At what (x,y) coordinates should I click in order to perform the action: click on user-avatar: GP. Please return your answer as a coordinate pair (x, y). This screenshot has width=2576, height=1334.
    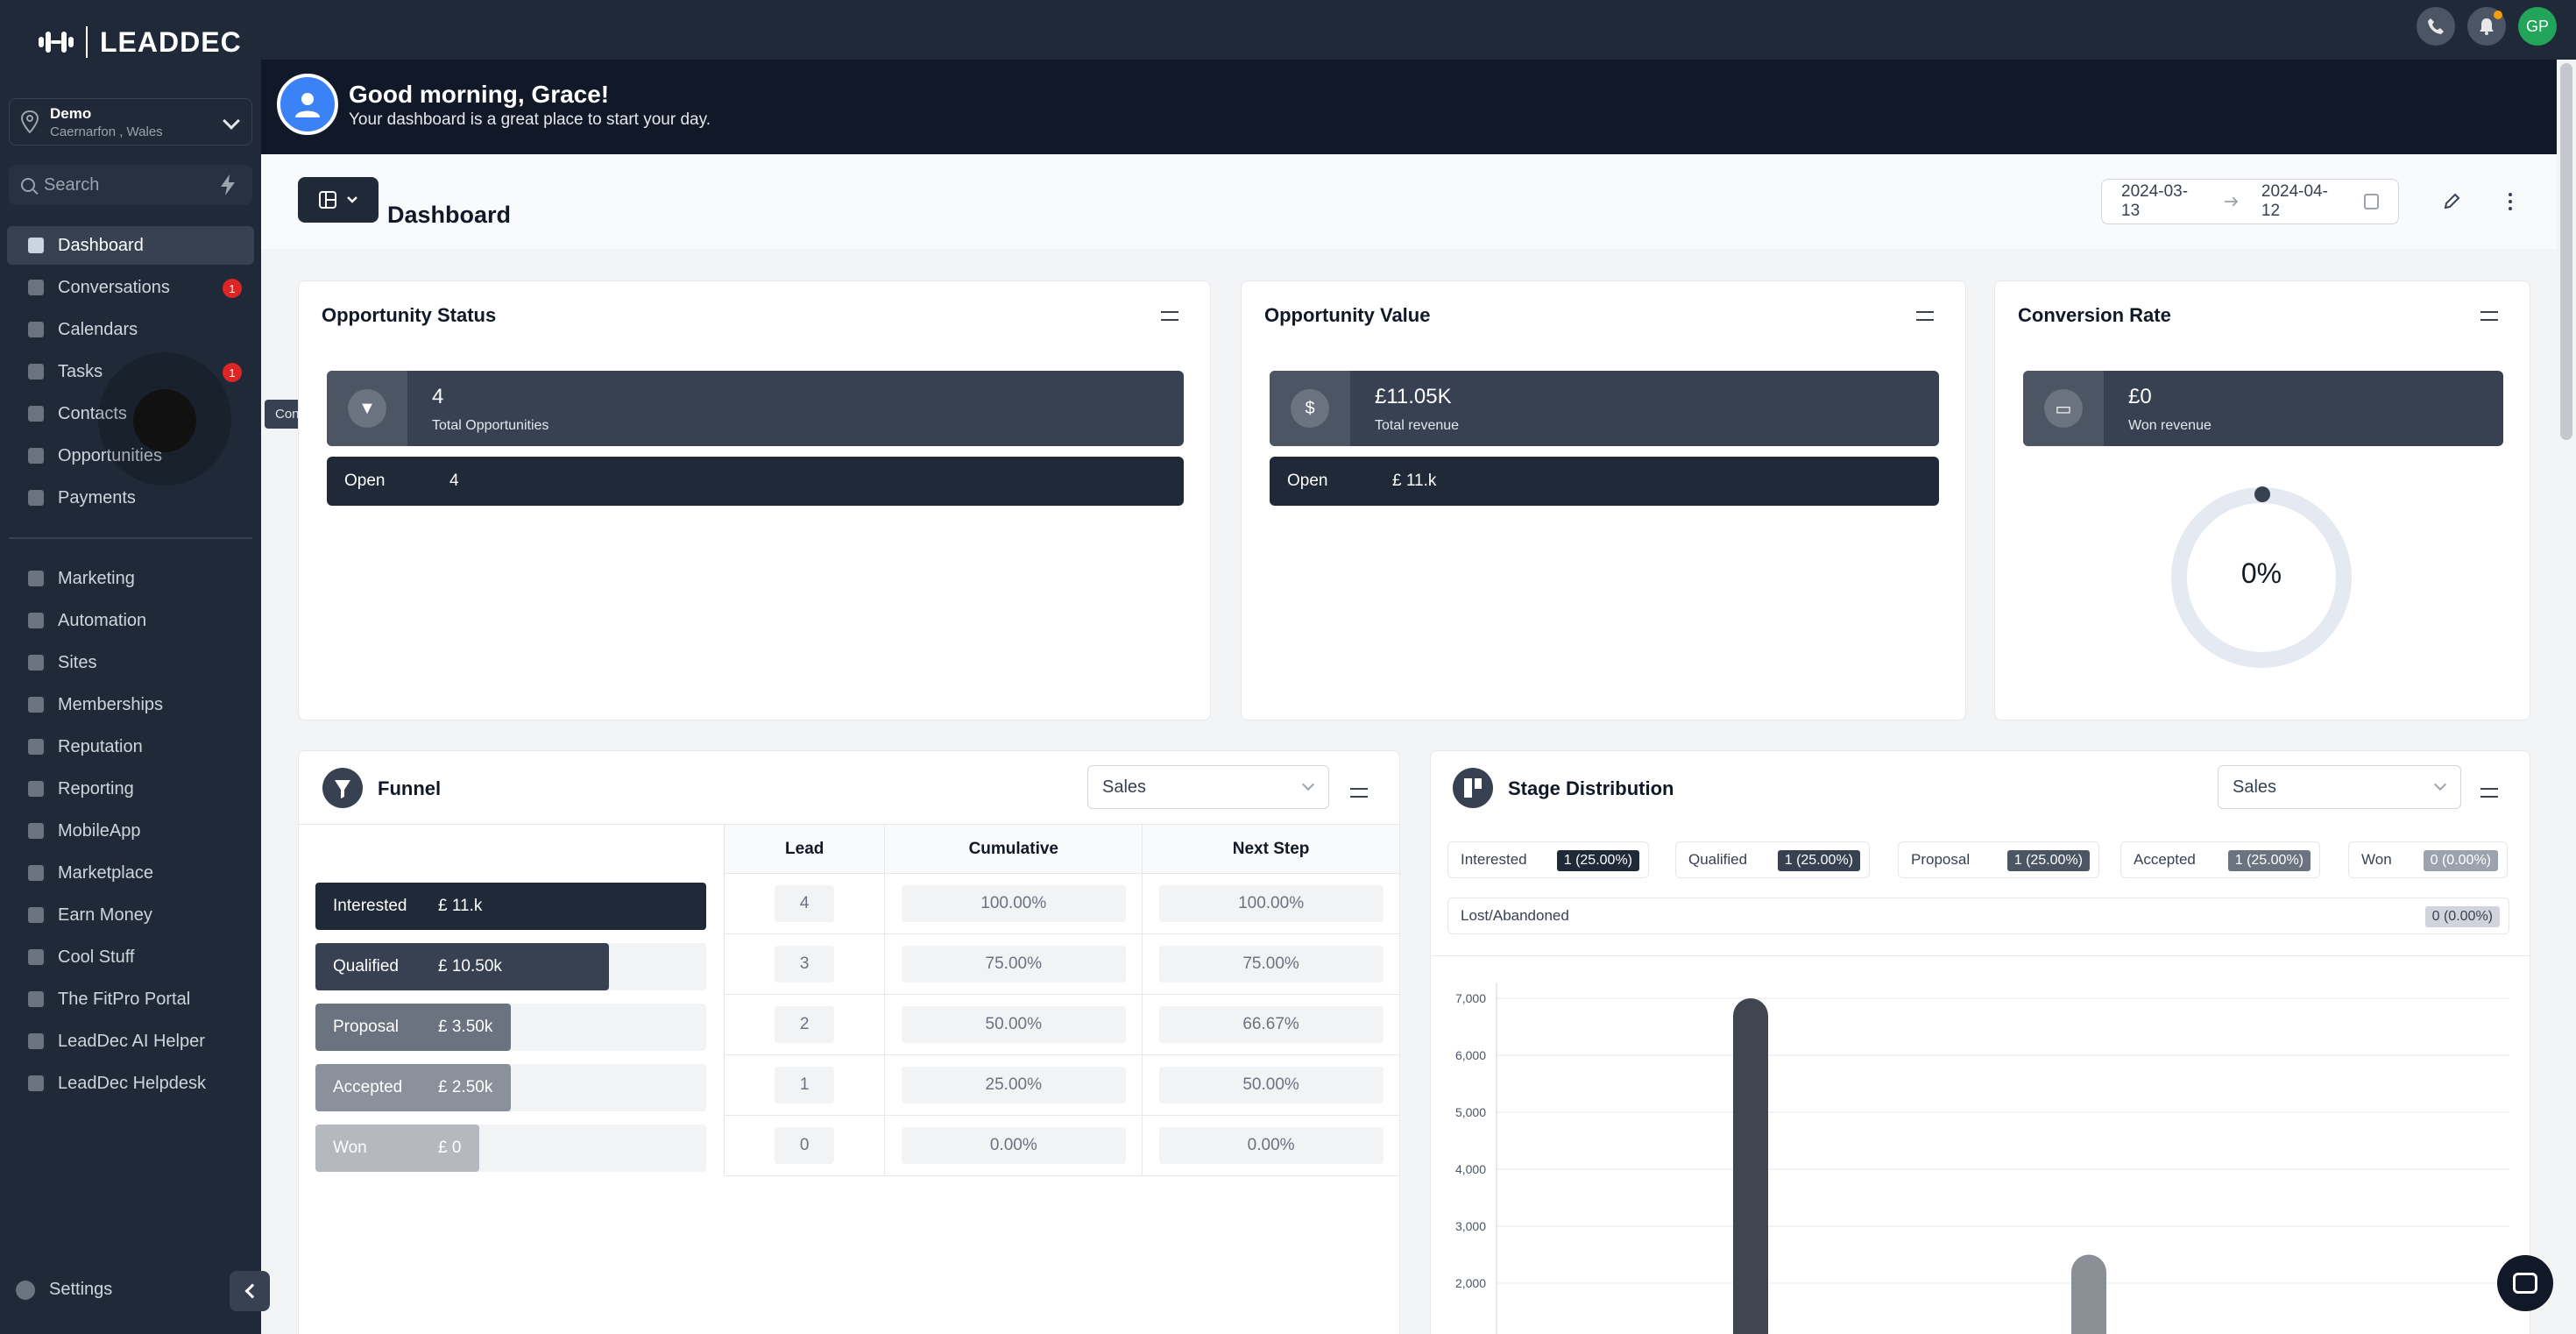
    Looking at the image, I should click on (2537, 26).